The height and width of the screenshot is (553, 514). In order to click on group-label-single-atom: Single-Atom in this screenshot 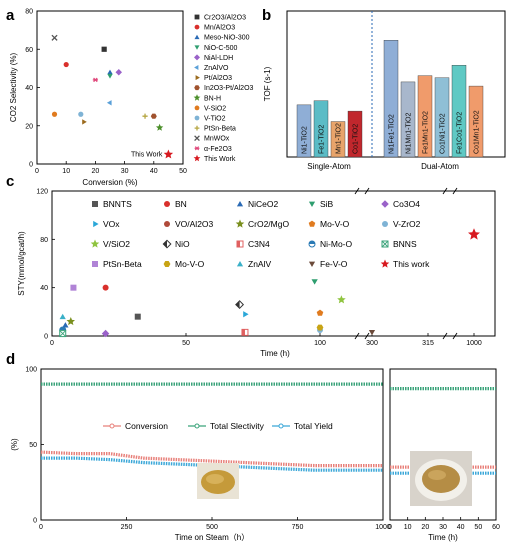, I will do `click(329, 166)`.